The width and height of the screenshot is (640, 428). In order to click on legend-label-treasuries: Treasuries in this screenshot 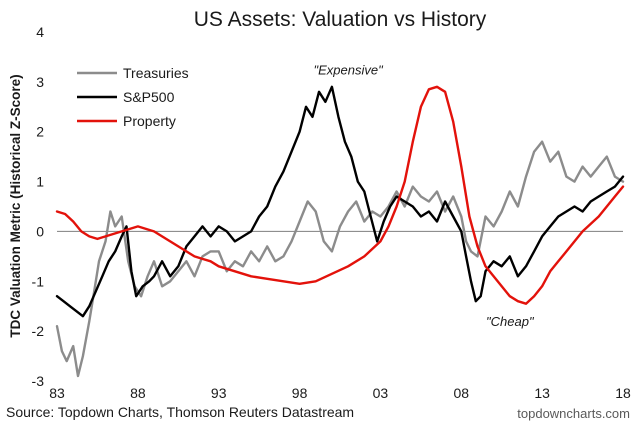, I will do `click(156, 73)`.